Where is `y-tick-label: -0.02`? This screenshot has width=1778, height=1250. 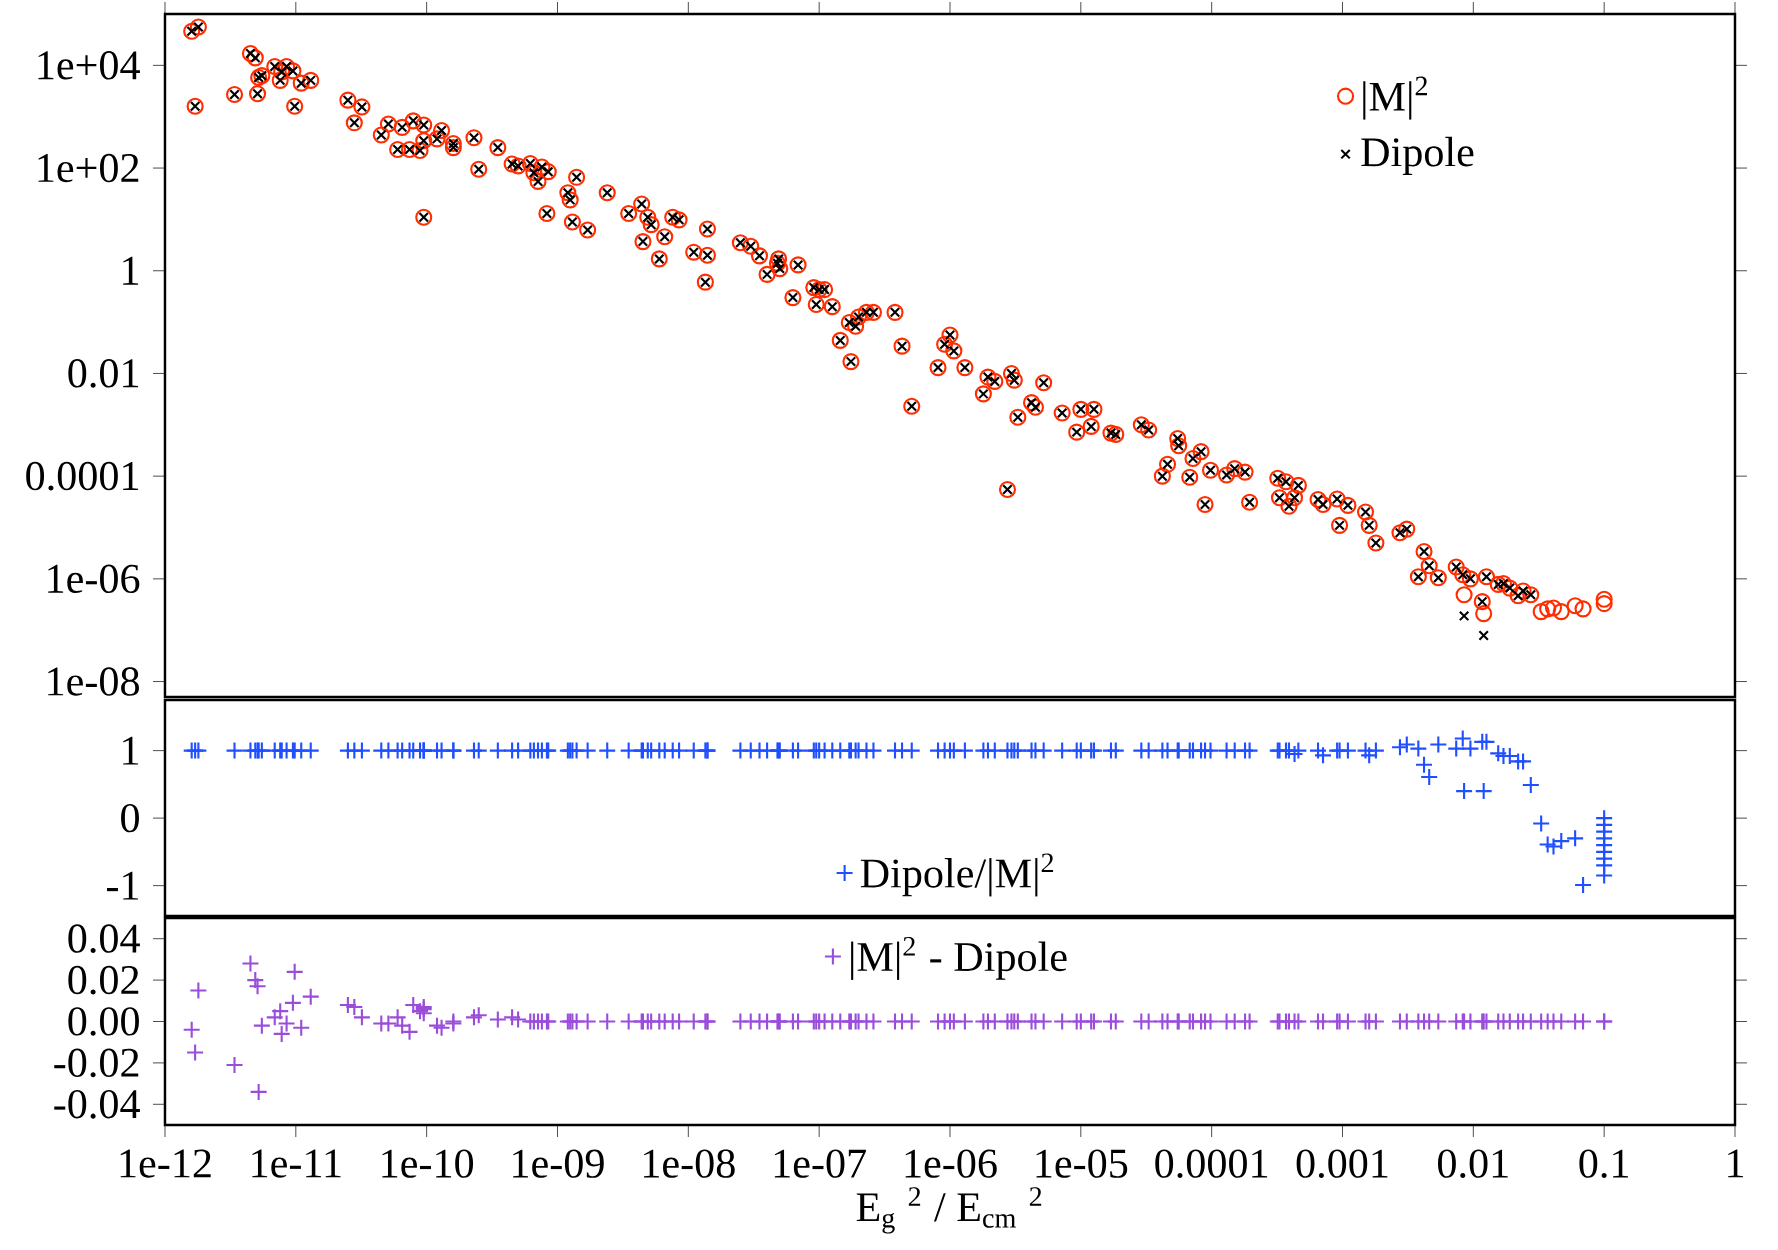
y-tick-label: -0.02 is located at coordinates (96, 1063).